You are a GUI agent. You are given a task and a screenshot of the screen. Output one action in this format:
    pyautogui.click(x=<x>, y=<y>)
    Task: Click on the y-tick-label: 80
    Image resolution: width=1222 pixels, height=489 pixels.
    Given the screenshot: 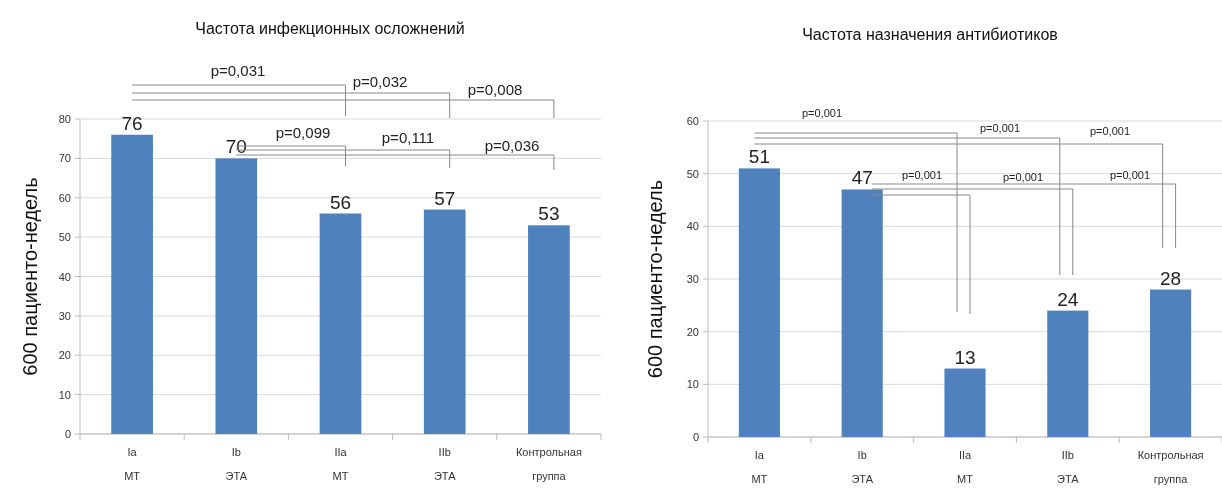 What is the action you would take?
    pyautogui.click(x=64, y=119)
    